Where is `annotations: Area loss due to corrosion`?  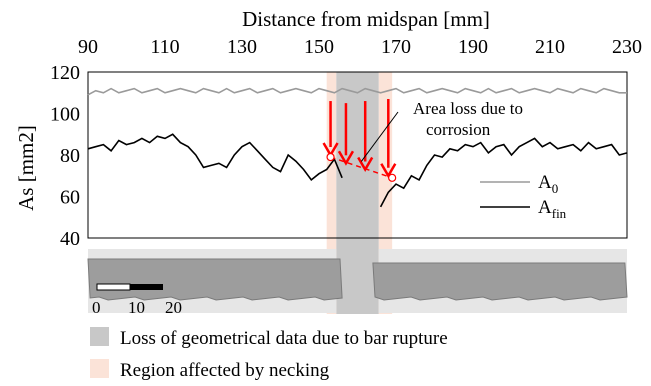 annotations: Area loss due to corrosion is located at coordinates (422, 140).